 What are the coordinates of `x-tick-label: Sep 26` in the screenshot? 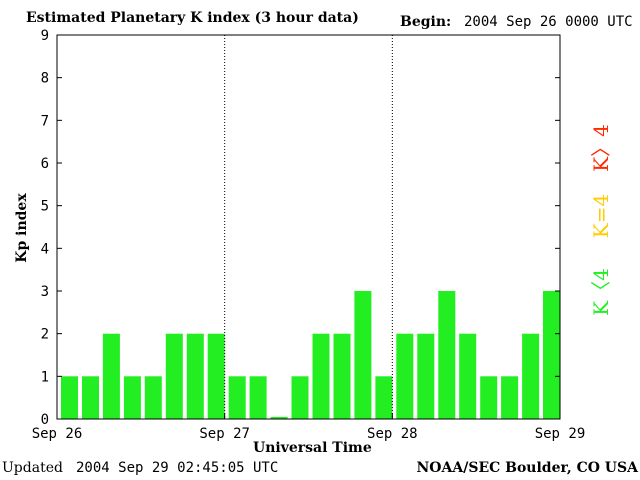 It's located at (57, 434).